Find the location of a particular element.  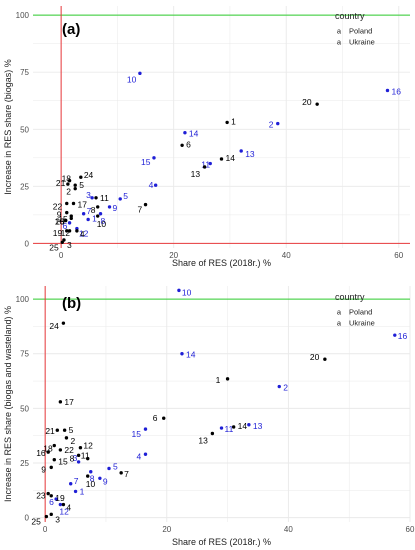

point-label-ukraine-22: 22 is located at coordinates (69, 450).